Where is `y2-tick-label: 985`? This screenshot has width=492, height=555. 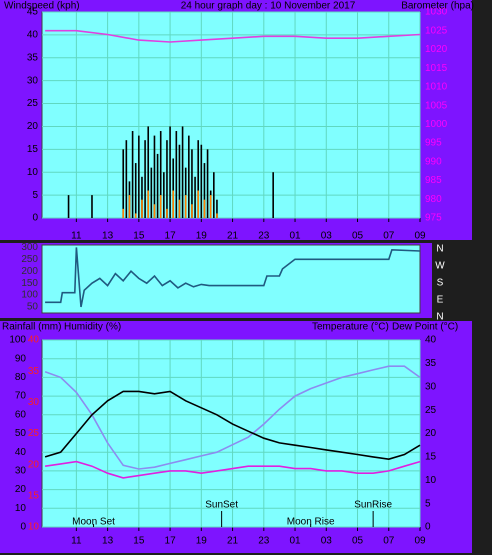
y2-tick-label: 985 is located at coordinates (433, 180).